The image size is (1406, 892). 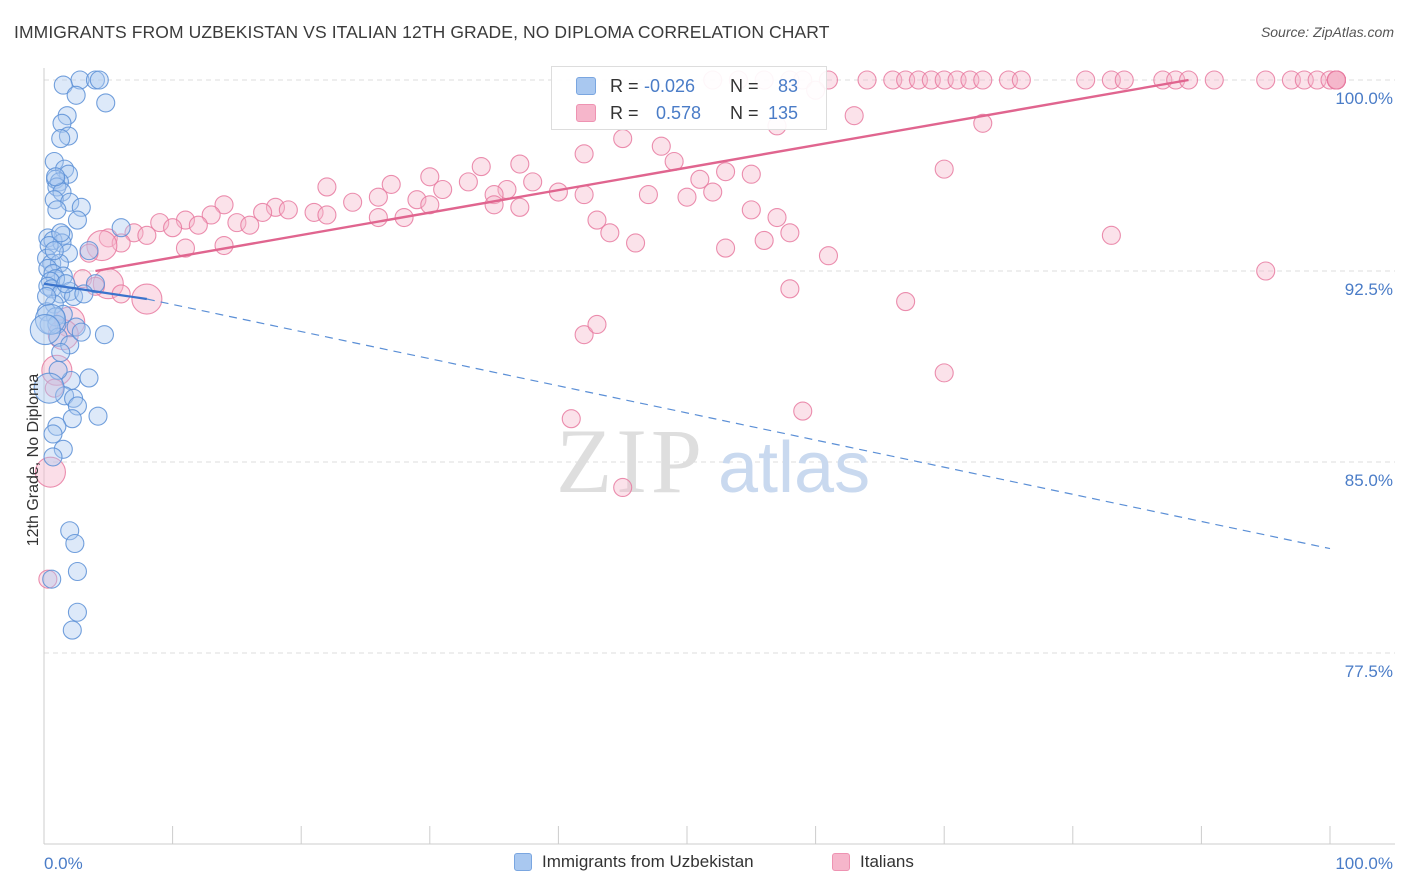 I want to click on legend-n-value: 135, so click(x=783, y=112).